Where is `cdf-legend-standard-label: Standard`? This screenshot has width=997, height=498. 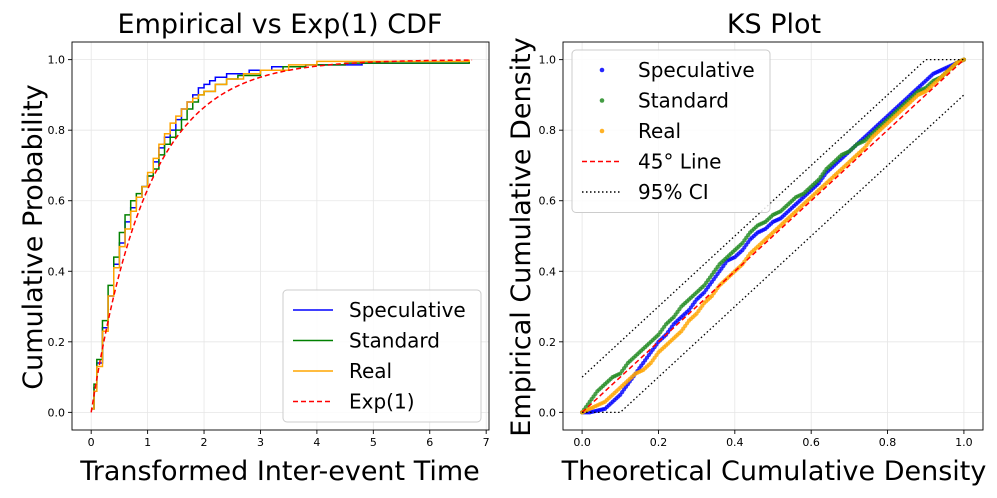
cdf-legend-standard-label: Standard is located at coordinates (394, 341).